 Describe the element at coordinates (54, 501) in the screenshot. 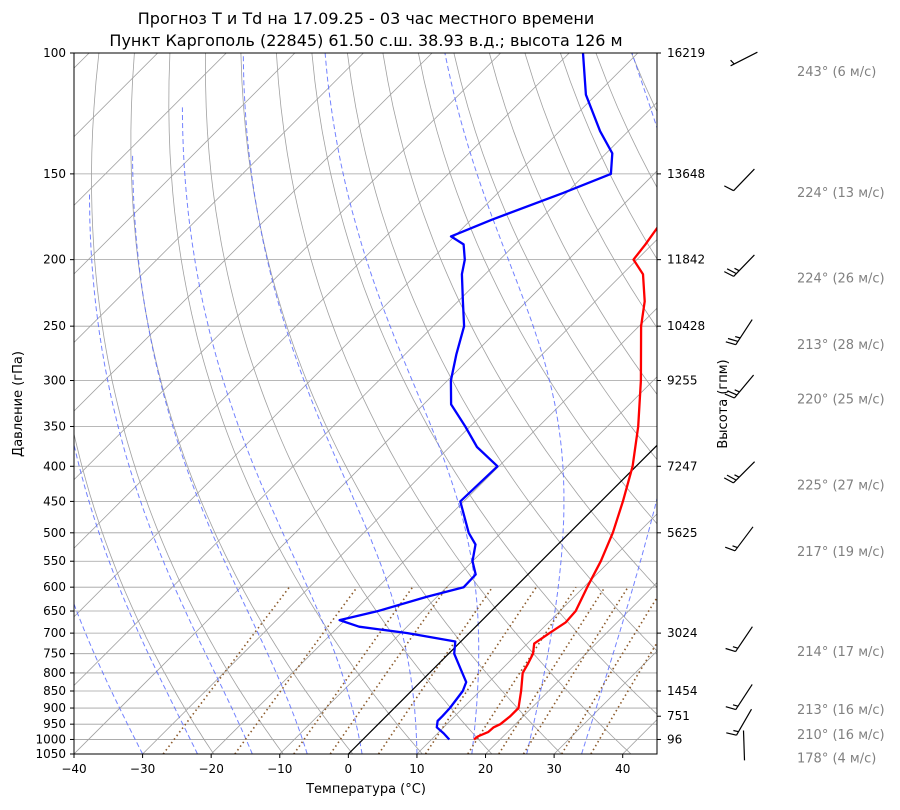

I see `y-tick-label: 450` at that location.